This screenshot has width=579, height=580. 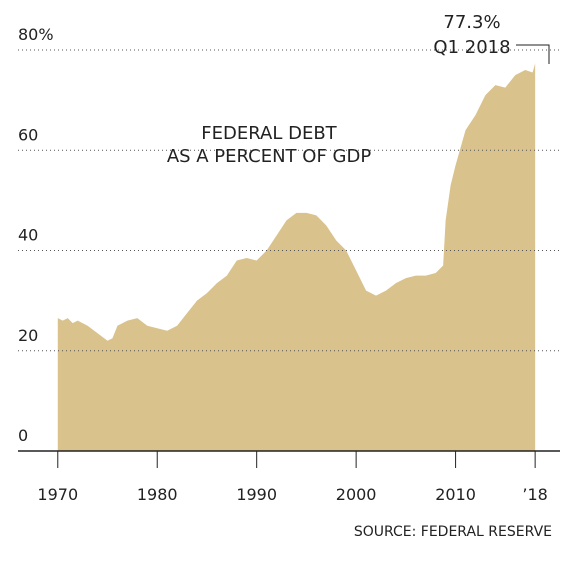 What do you see at coordinates (453, 532) in the screenshot?
I see `source: SOURCE: FEDERAL RESERVE` at bounding box center [453, 532].